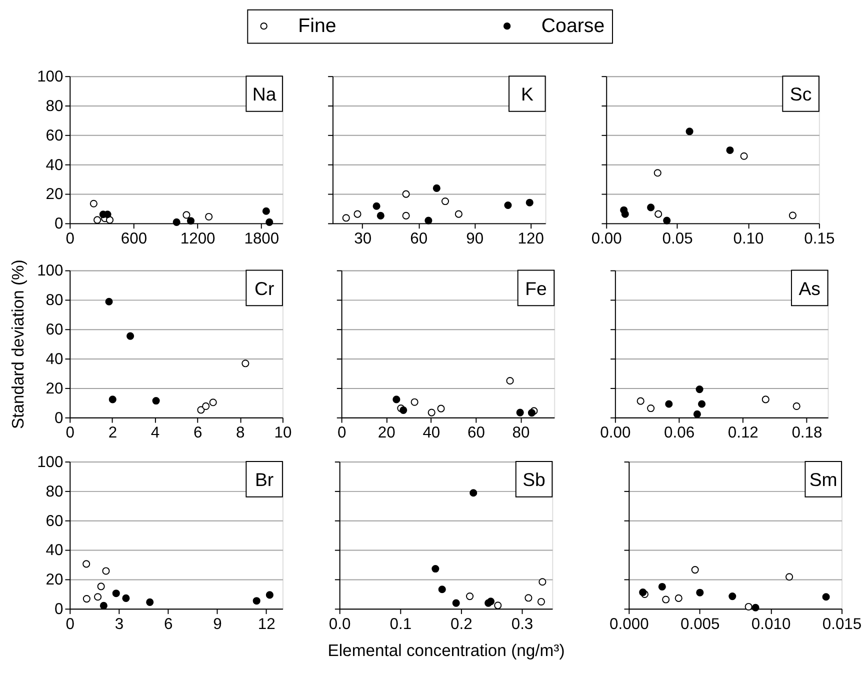  What do you see at coordinates (262, 239) in the screenshot?
I see `x-tick-label: 1800` at bounding box center [262, 239].